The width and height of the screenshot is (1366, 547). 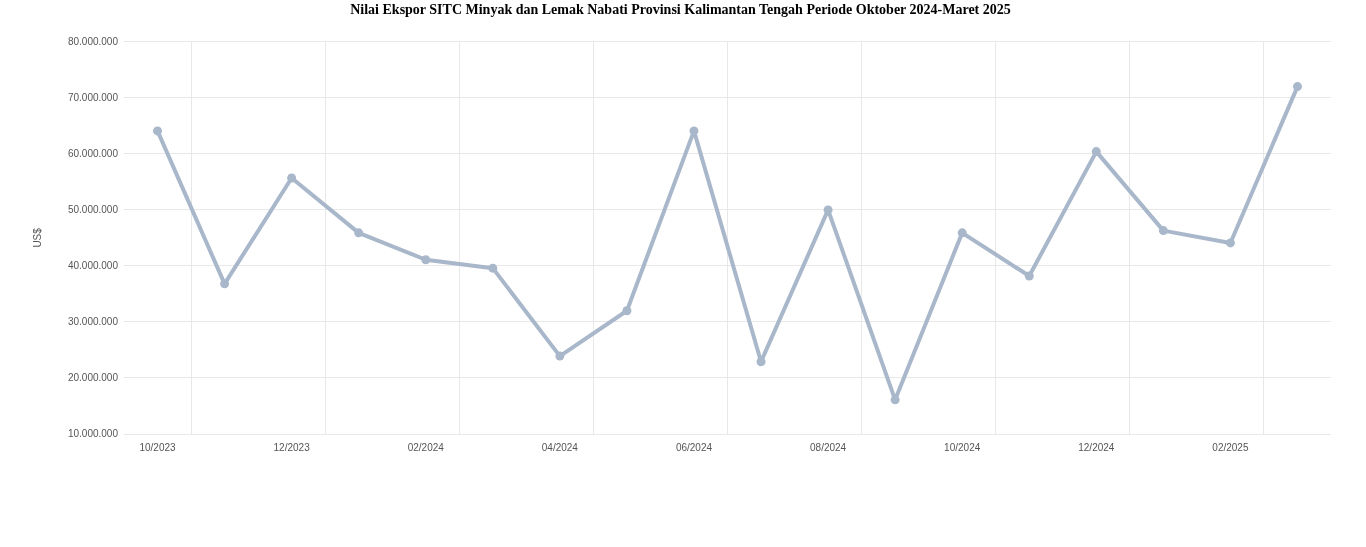 I want to click on x-tick-label: 10/2024, so click(x=962, y=447).